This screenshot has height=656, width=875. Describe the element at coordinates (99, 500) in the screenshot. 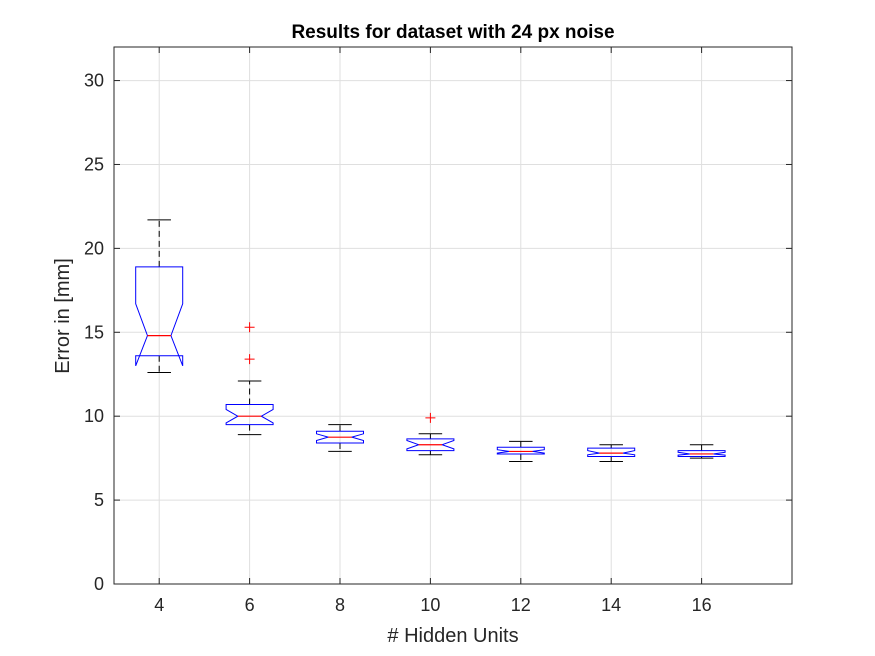

I see `y-tick-label: 5` at that location.